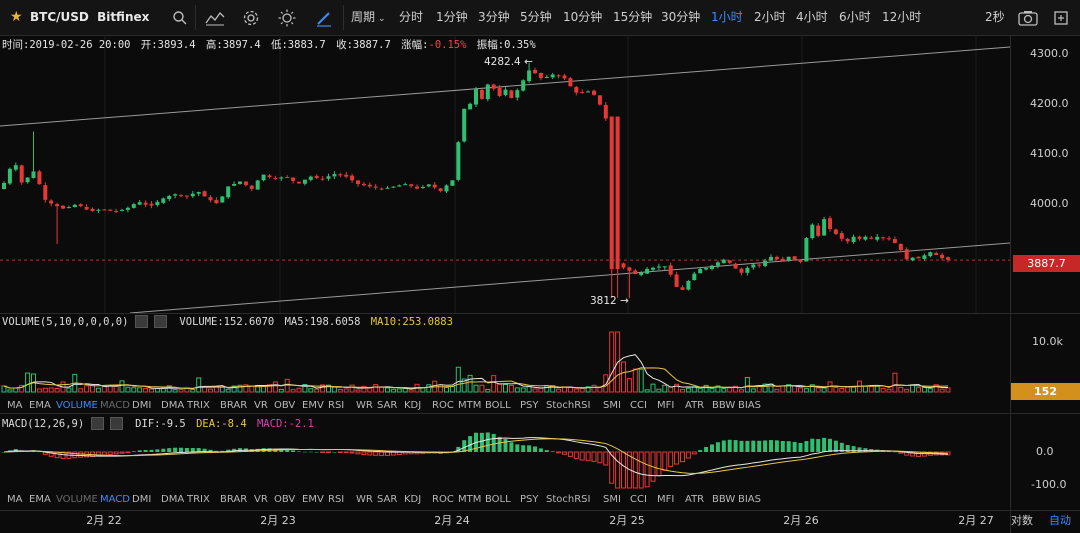 This screenshot has height=533, width=1080. I want to click on indicator-icon, so click(215, 17).